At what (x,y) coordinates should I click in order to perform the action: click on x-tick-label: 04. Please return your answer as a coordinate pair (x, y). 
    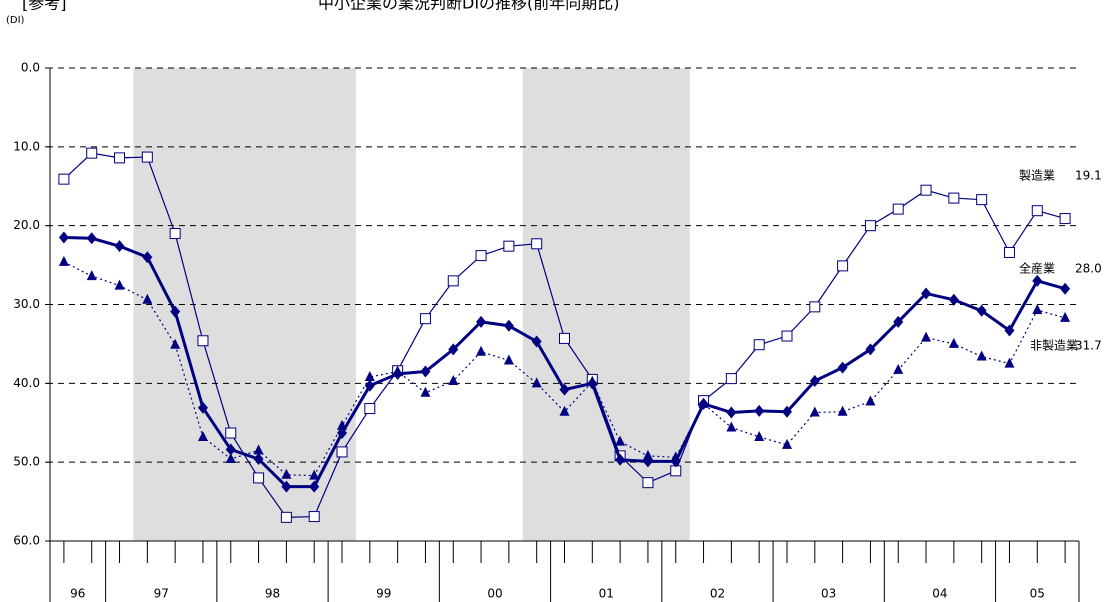
    Looking at the image, I should click on (939, 594).